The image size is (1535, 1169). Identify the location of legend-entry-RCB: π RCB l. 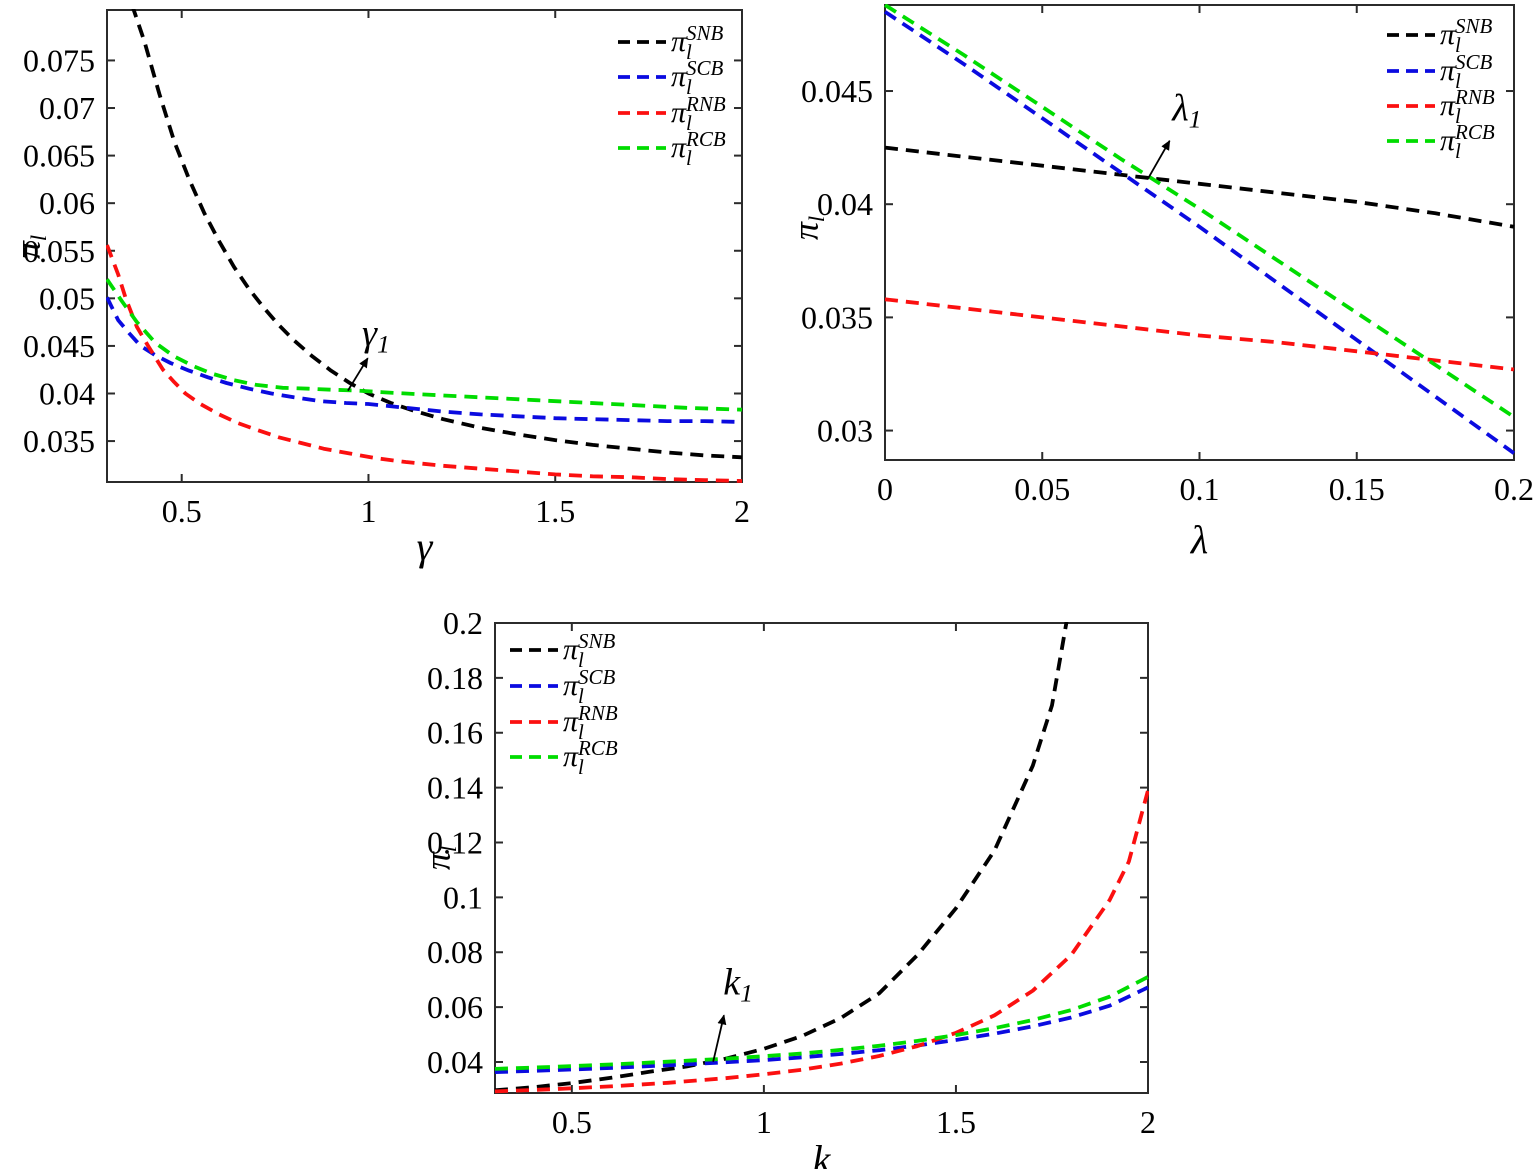
(672, 148).